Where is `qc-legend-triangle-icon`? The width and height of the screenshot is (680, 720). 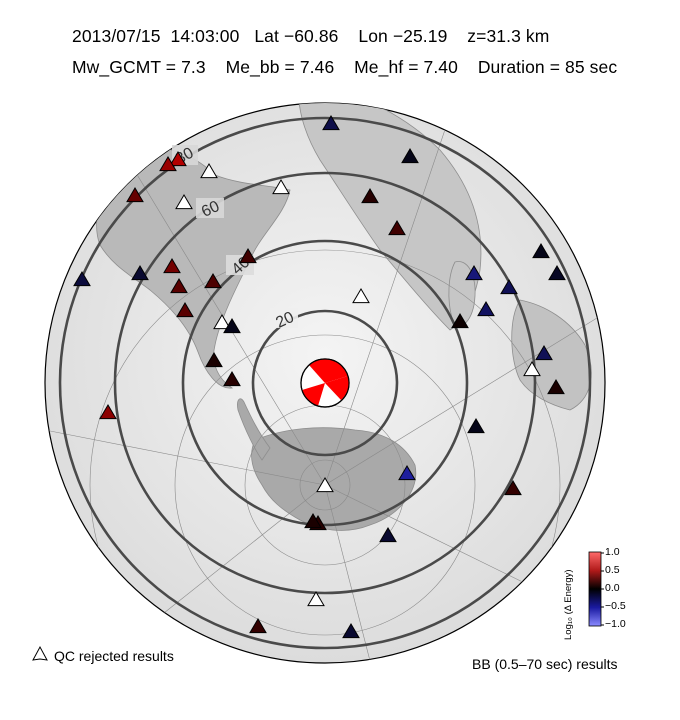
qc-legend-triangle-icon is located at coordinates (40, 653).